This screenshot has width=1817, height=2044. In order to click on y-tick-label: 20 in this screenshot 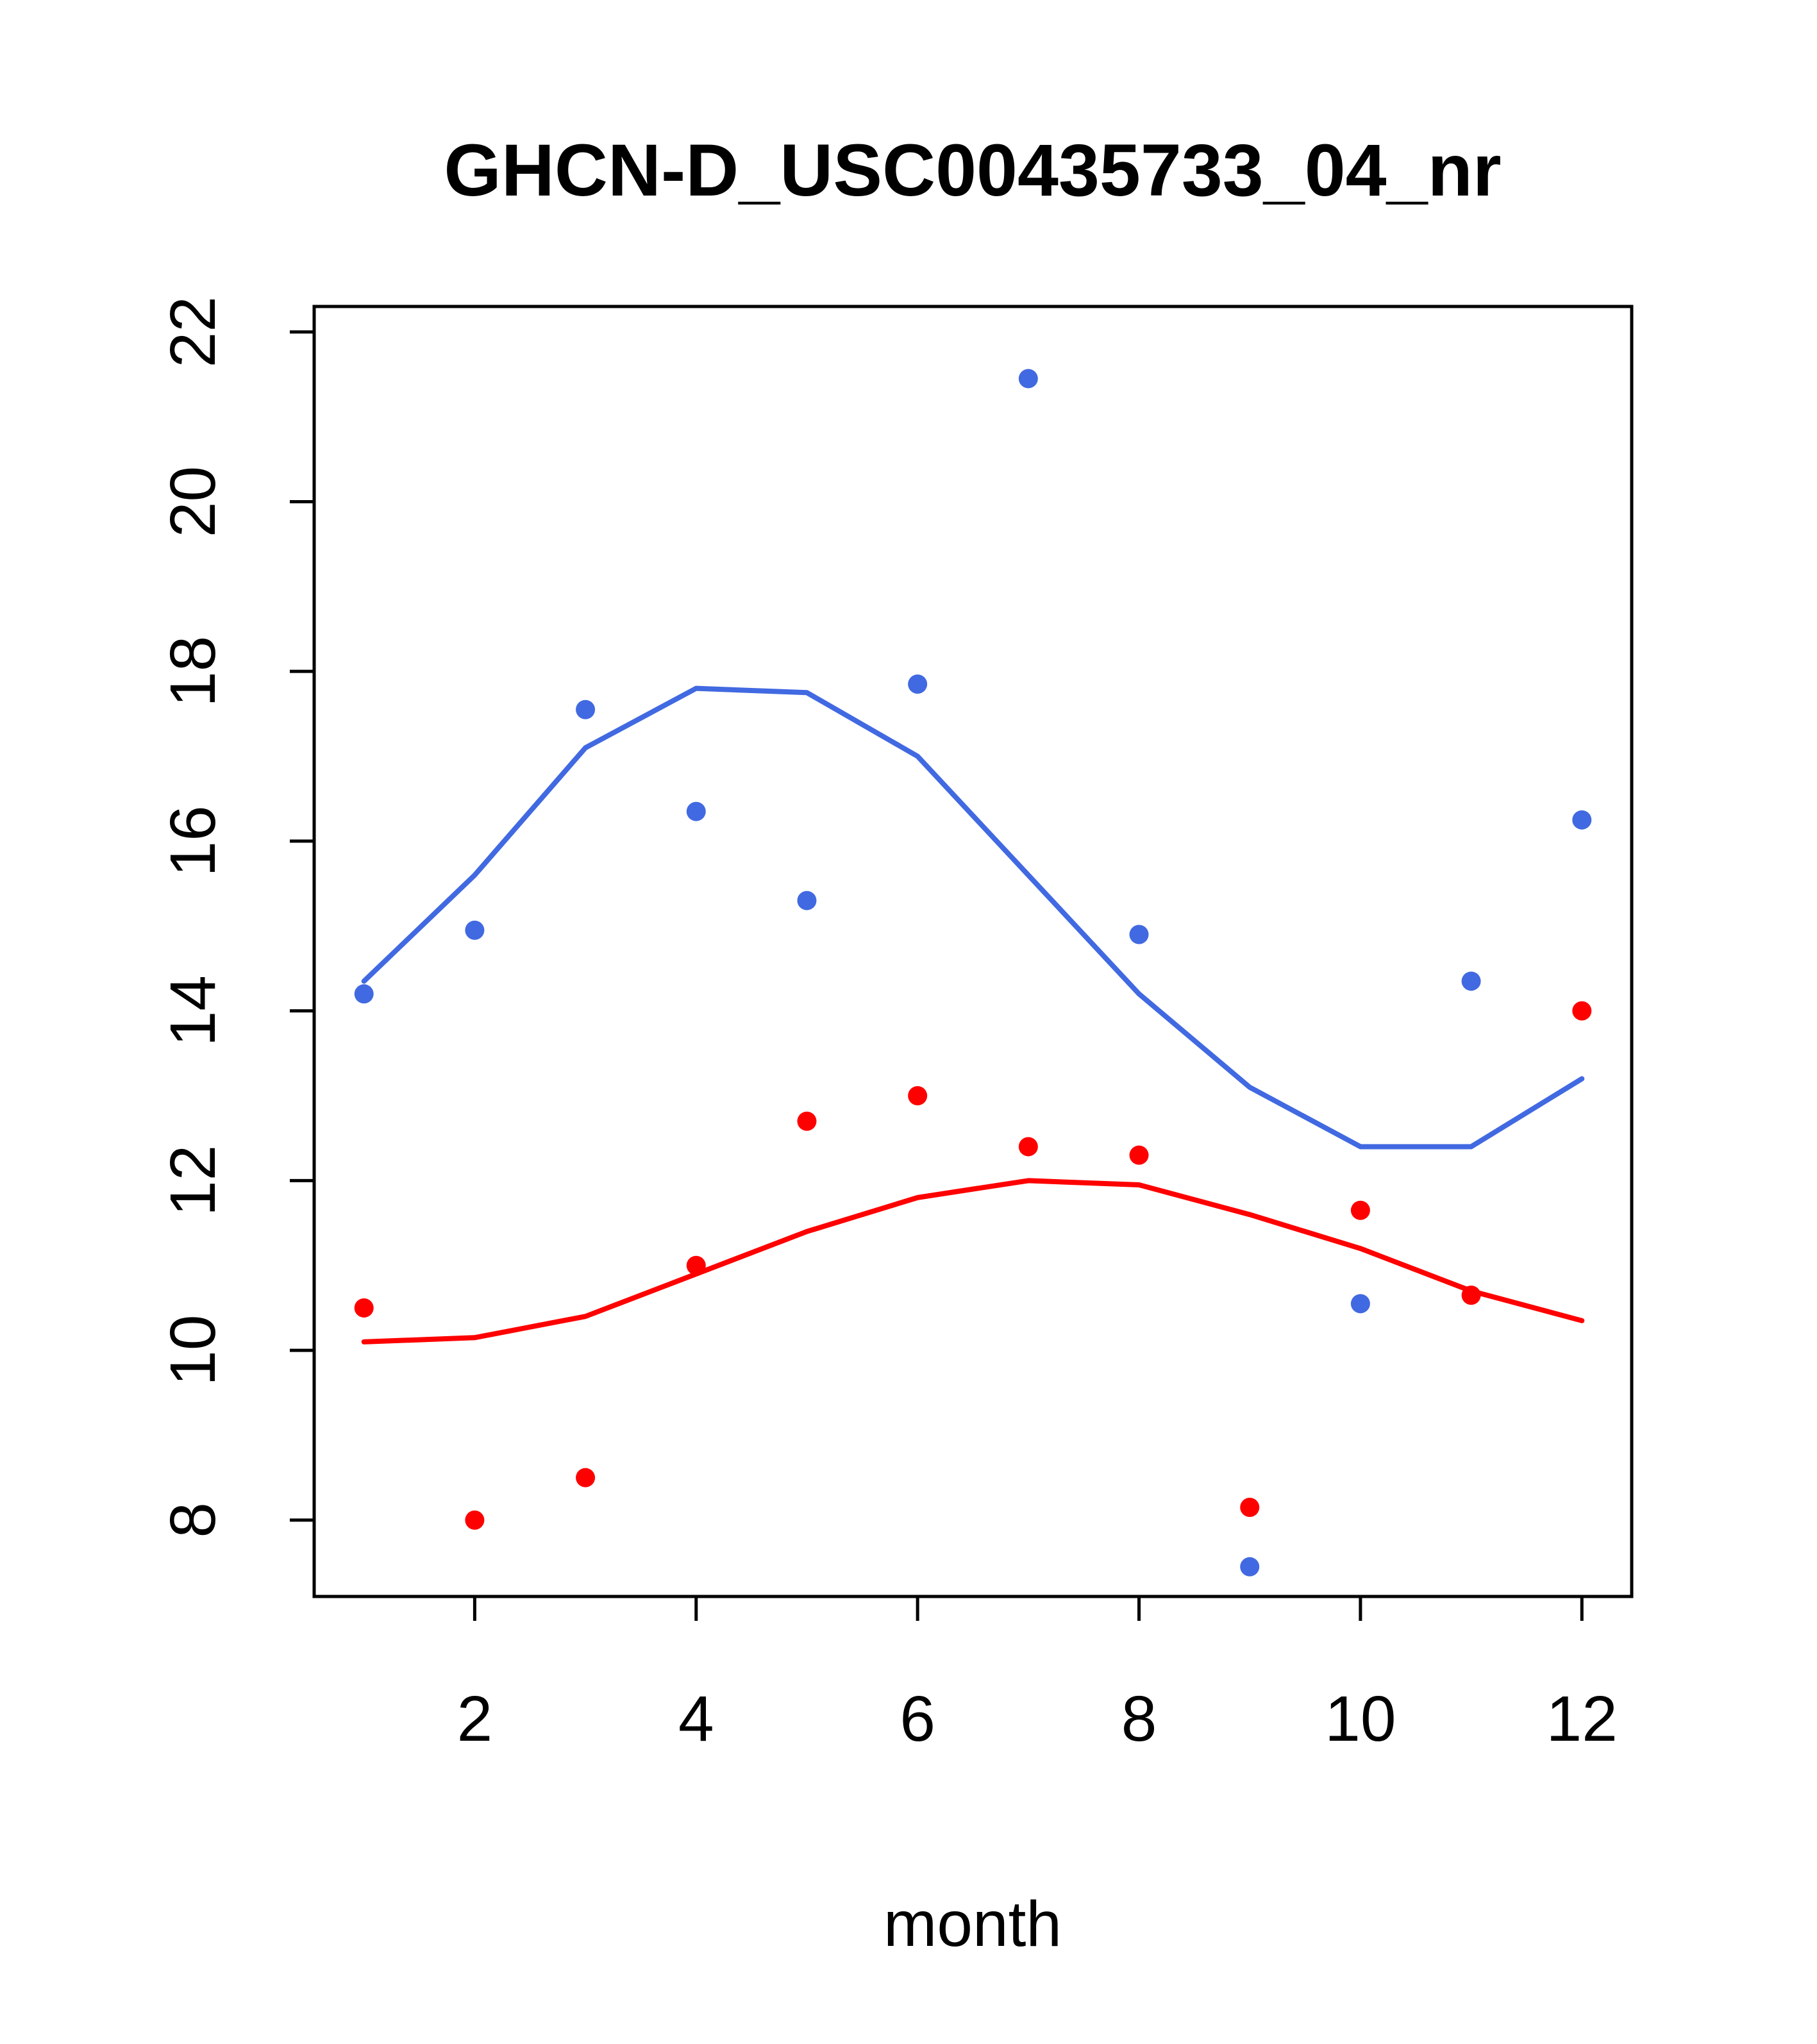, I will do `click(193, 502)`.